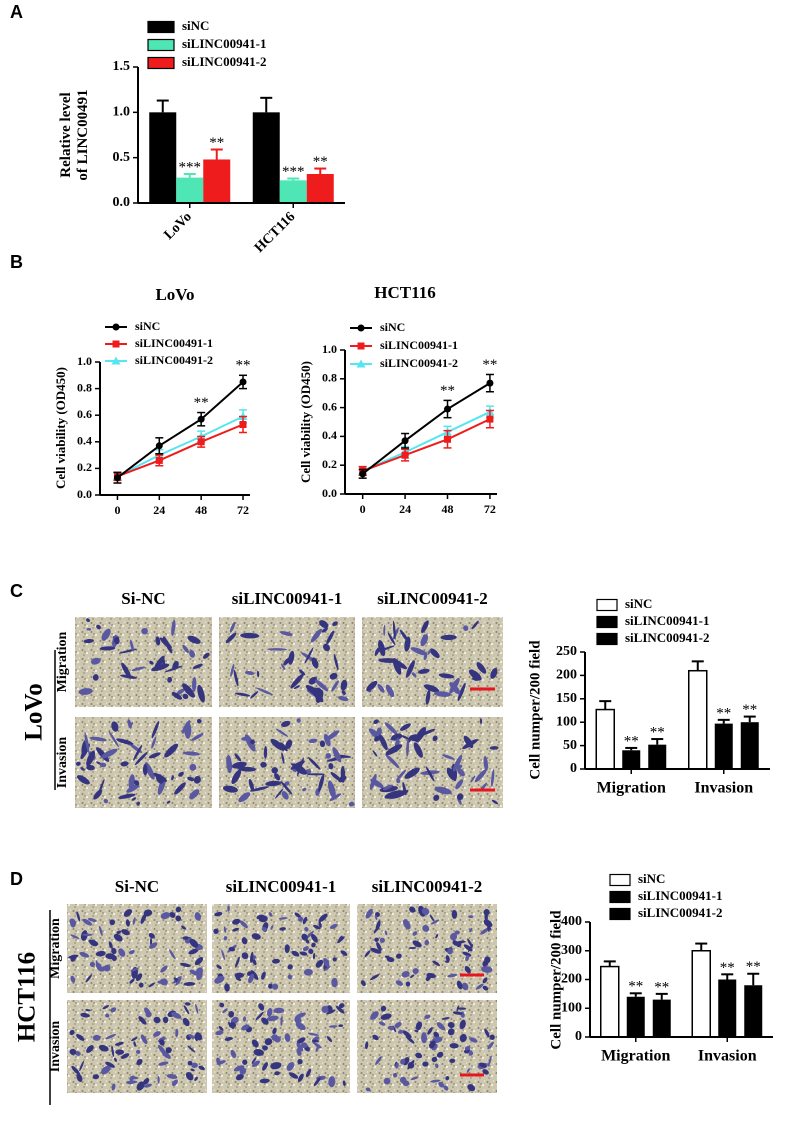 This screenshot has height=1130, width=791. Describe the element at coordinates (535, 710) in the screenshot. I see `y-axis-label: Cell numper/200 field` at that location.